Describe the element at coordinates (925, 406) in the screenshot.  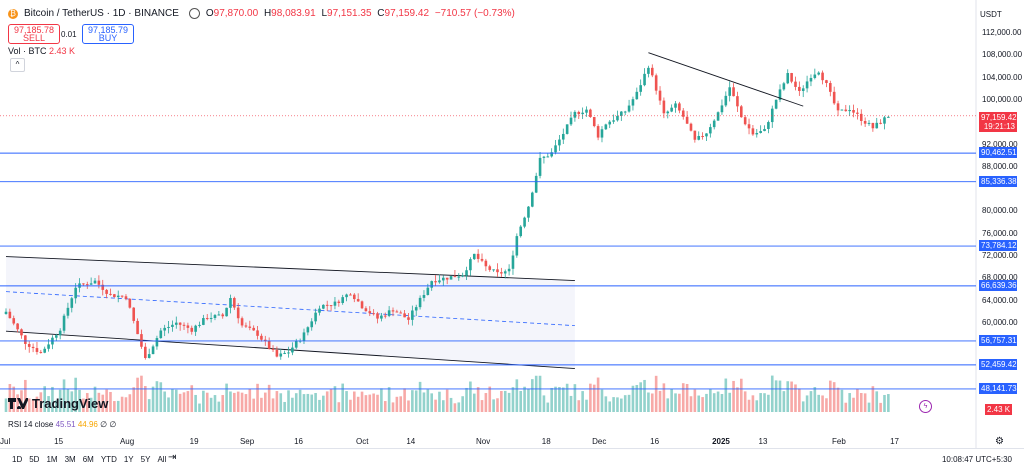
I see `lightning-icon: ϟ` at that location.